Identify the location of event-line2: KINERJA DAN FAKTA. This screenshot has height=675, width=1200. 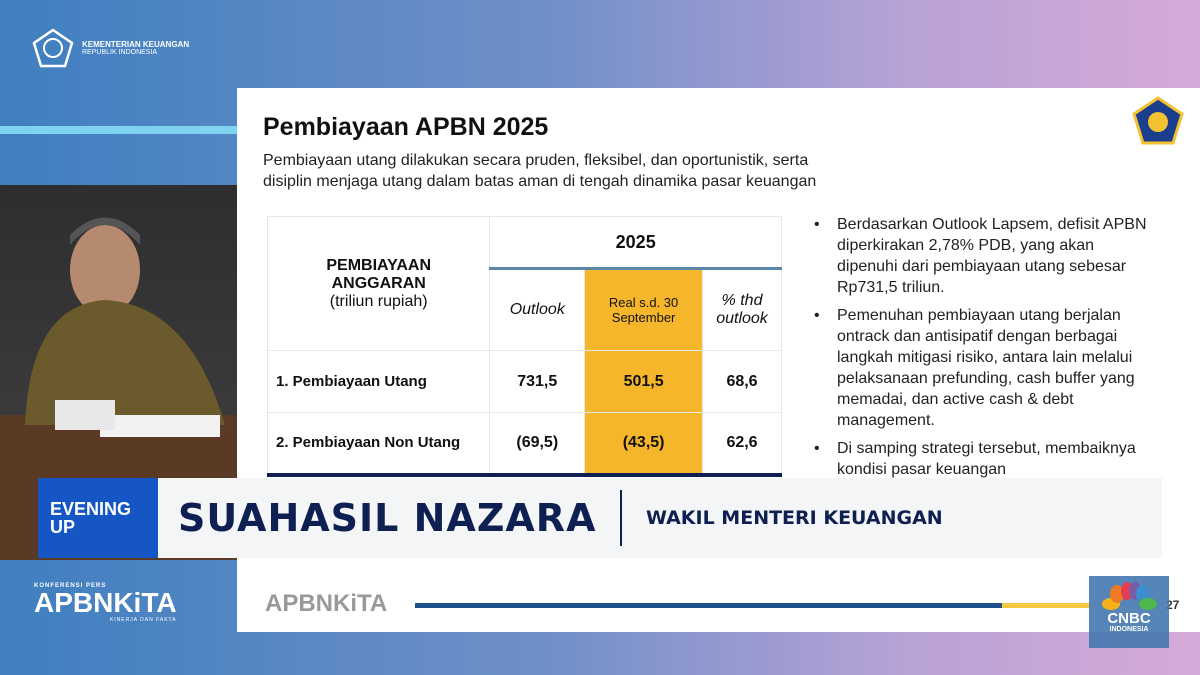
(143, 620).